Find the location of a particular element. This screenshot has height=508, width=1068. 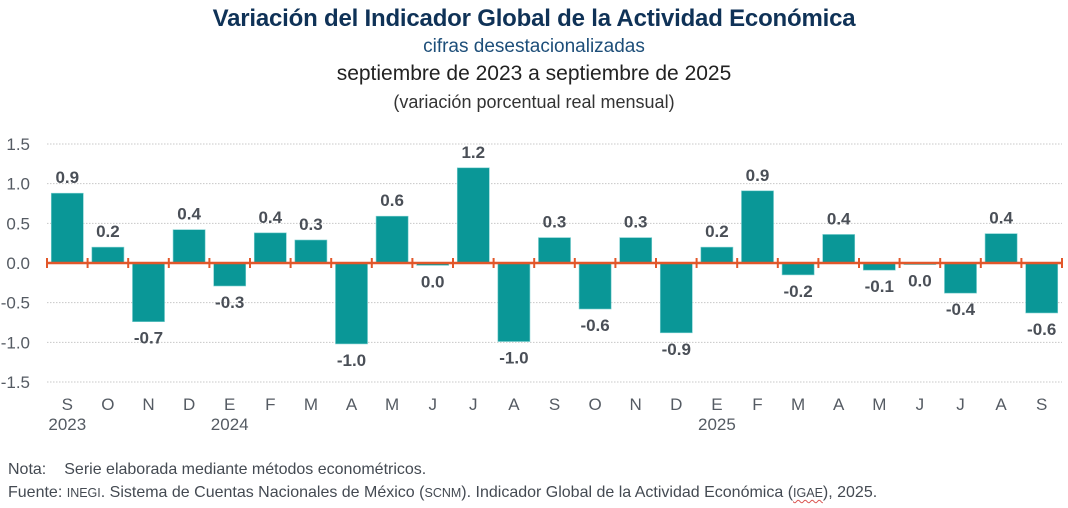

source-abbr-igae: IGAE is located at coordinates (808, 493).